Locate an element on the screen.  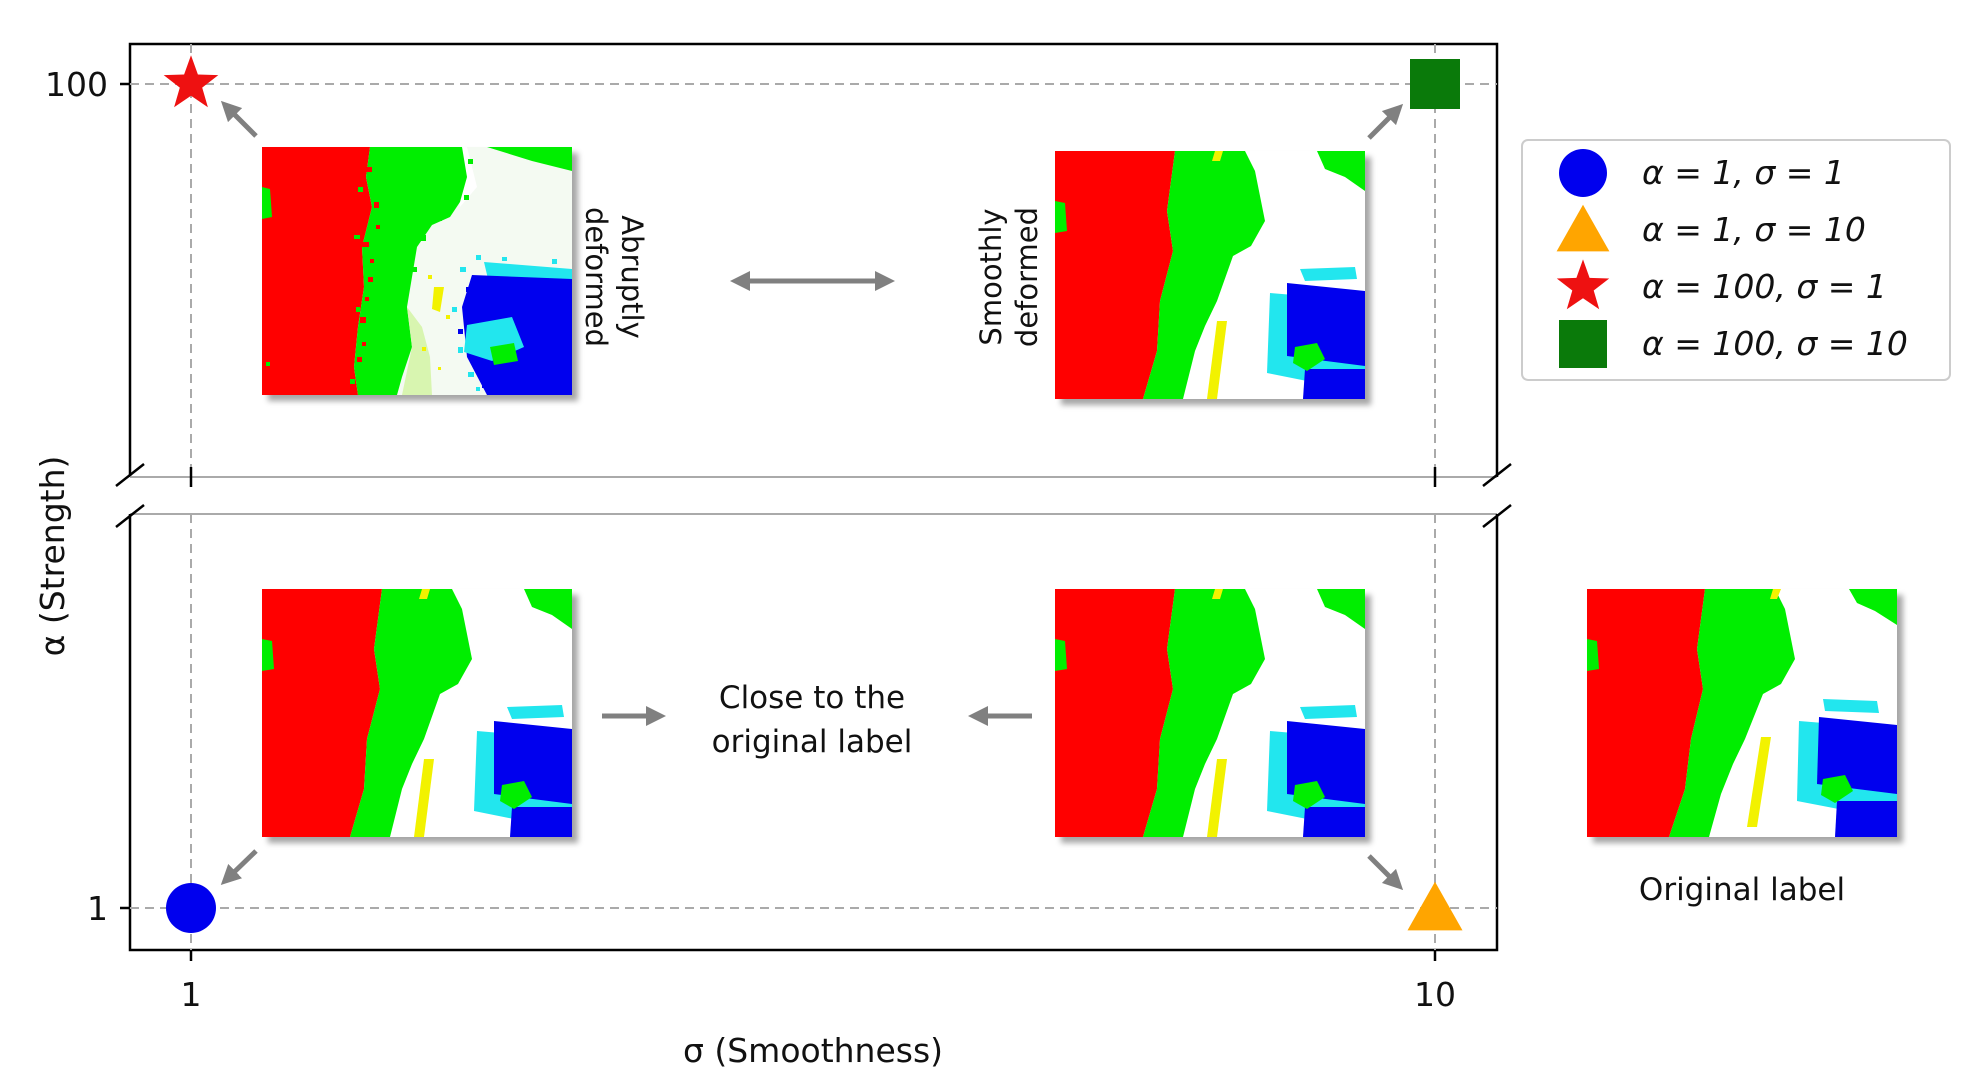
annotation-close-line2: original label is located at coordinates (812, 742).